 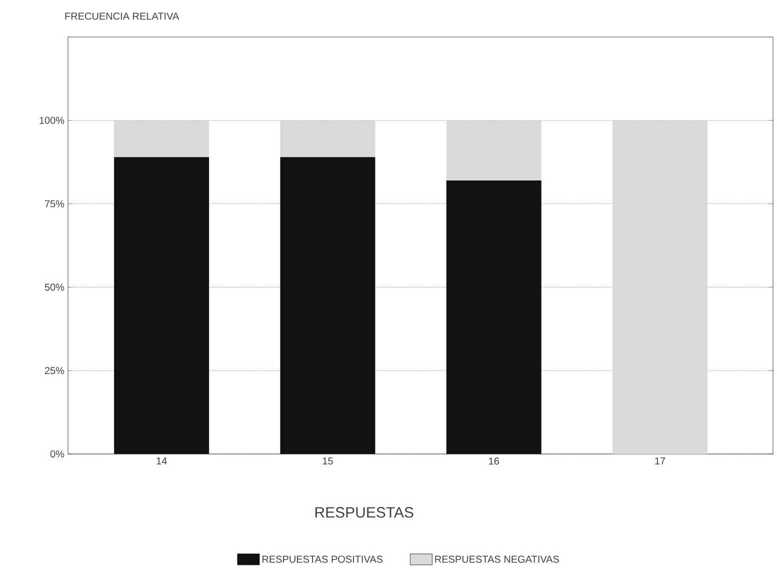 I want to click on y-tick-label: 25%, so click(x=54, y=370).